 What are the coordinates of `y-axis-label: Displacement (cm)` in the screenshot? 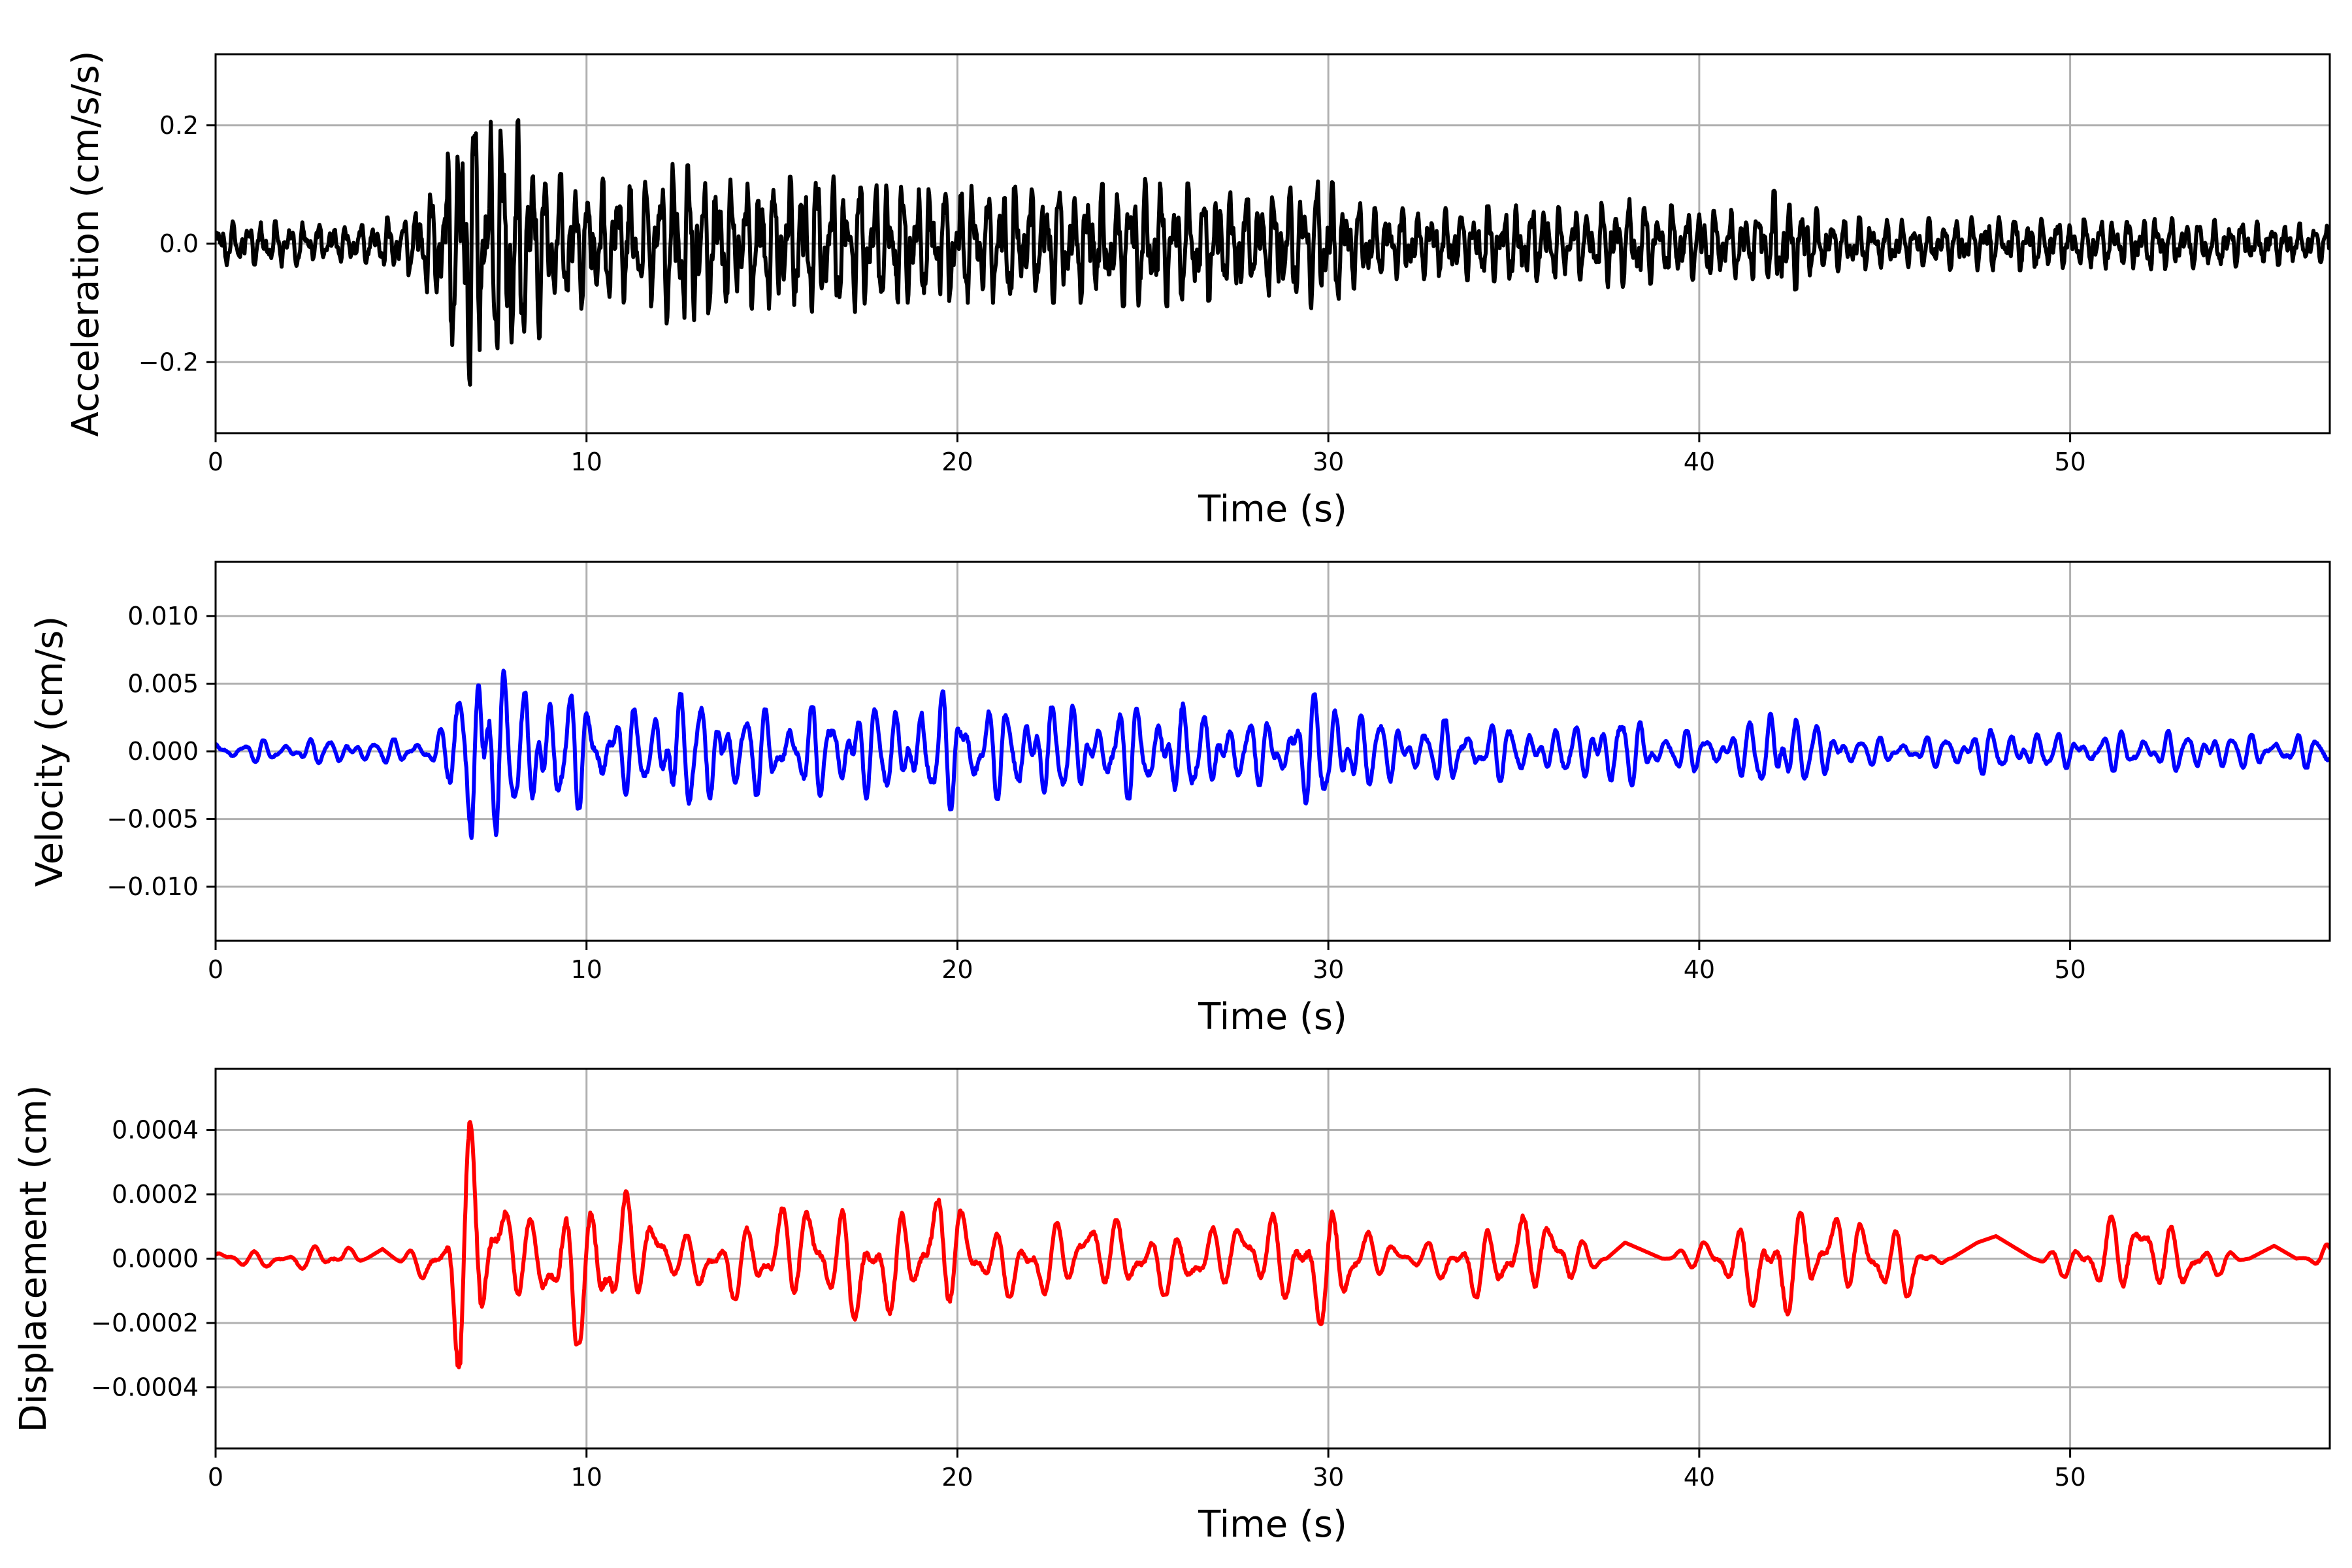 It's located at (33, 1259).